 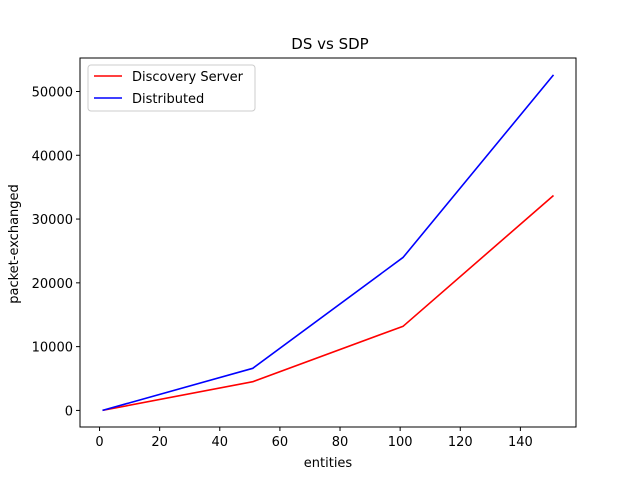 What do you see at coordinates (52, 92) in the screenshot?
I see `y-tick-label: 50000` at bounding box center [52, 92].